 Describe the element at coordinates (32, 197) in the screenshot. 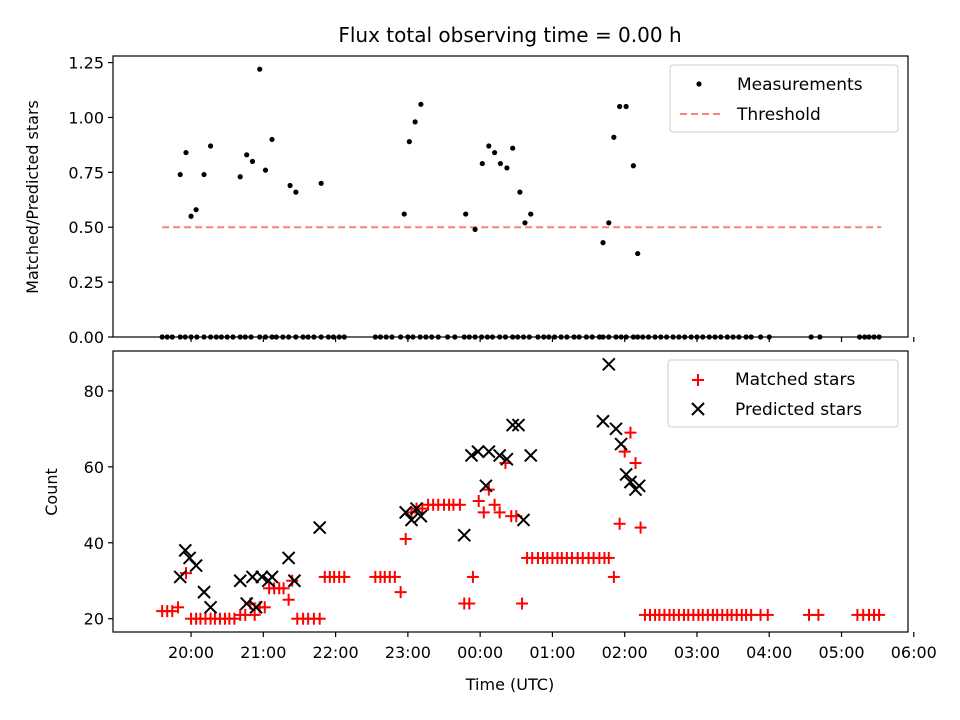

I see `top-y-axis-label: Matched/Predicted stars` at that location.